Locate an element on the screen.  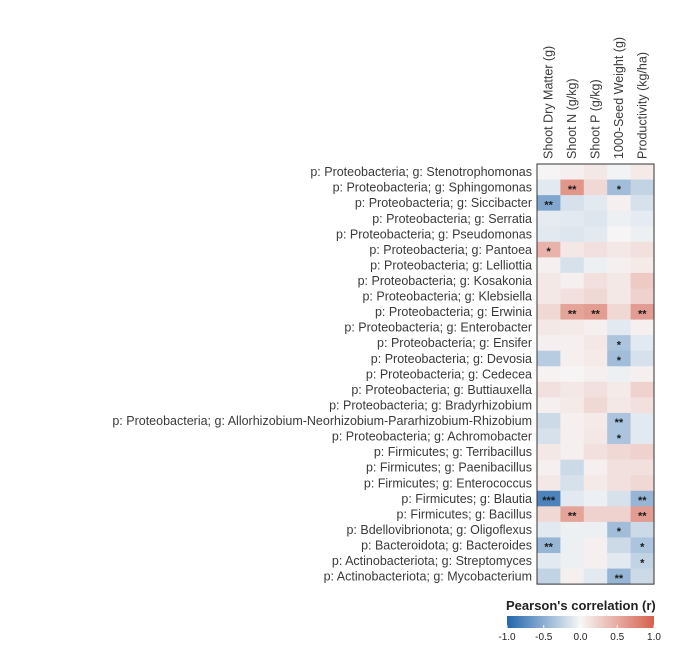
heatmap-border is located at coordinates (595, 374).